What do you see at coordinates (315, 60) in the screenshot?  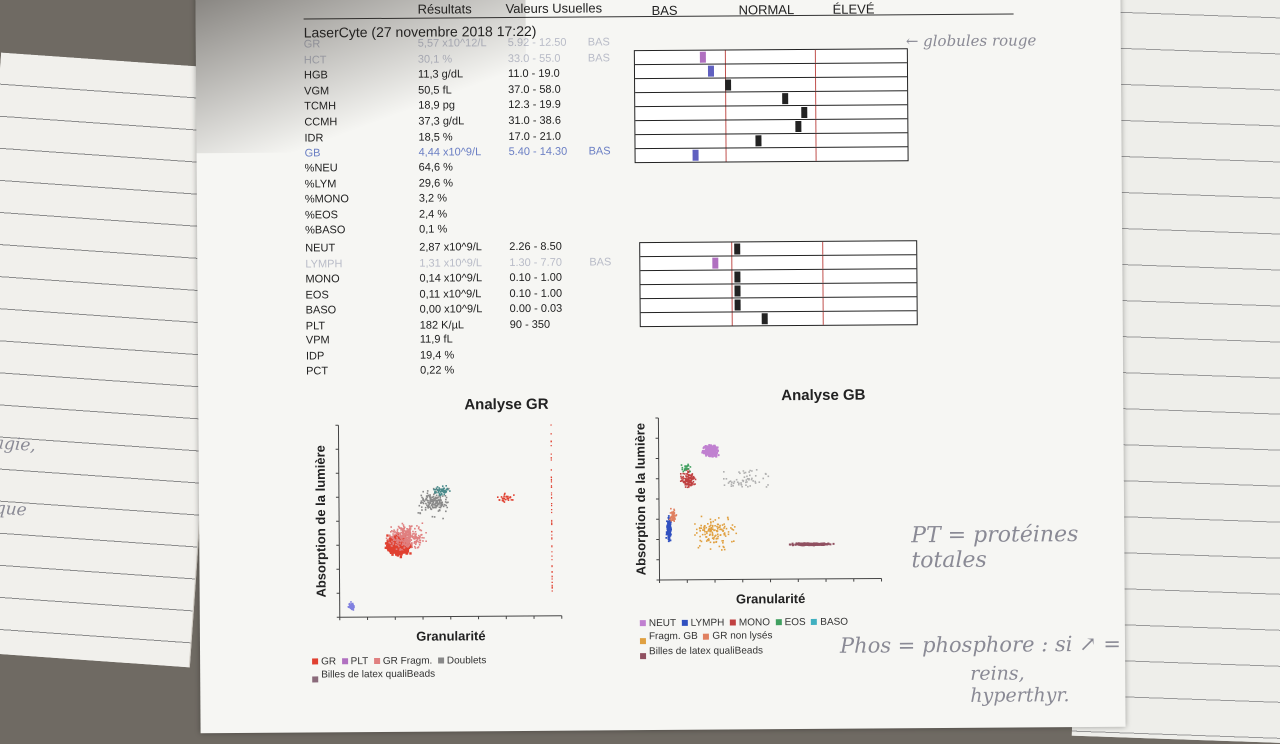 I see `result-name: HCT` at bounding box center [315, 60].